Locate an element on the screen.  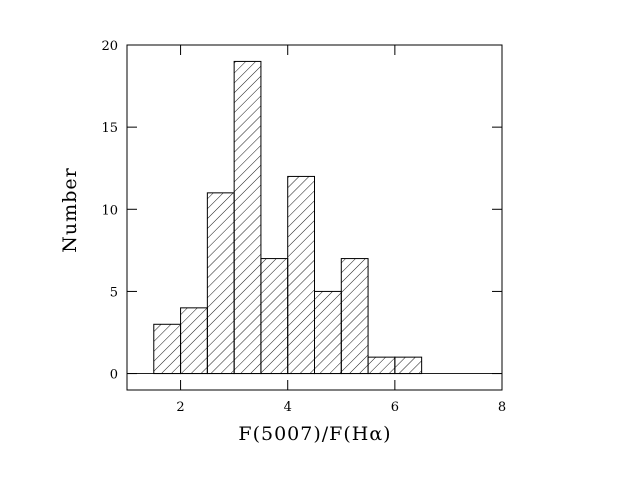
y-tick-label: 10 is located at coordinates (109, 210).